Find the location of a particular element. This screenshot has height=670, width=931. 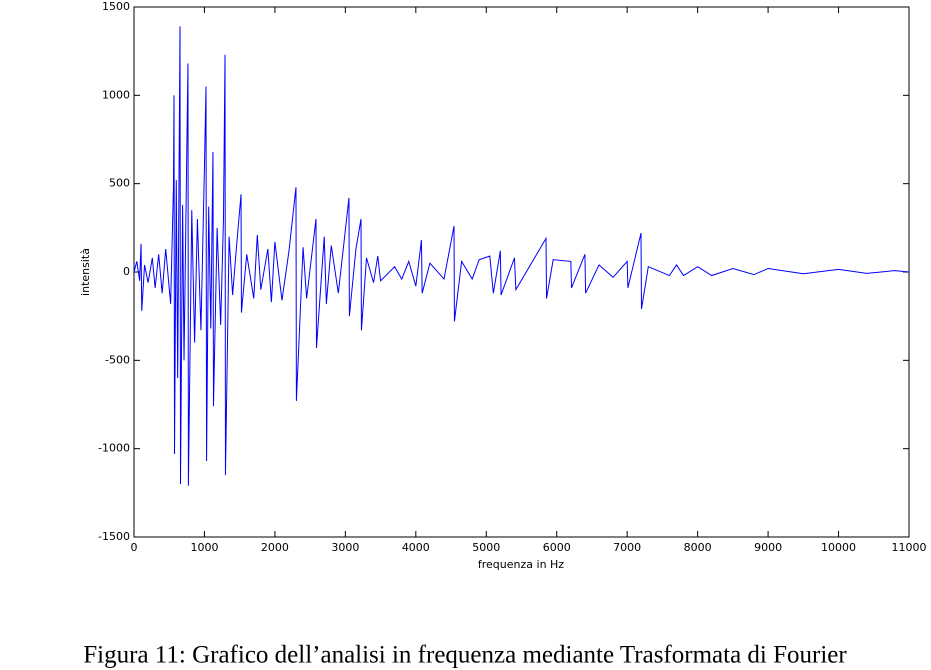

y-axis-label: intensità is located at coordinates (85, 272).